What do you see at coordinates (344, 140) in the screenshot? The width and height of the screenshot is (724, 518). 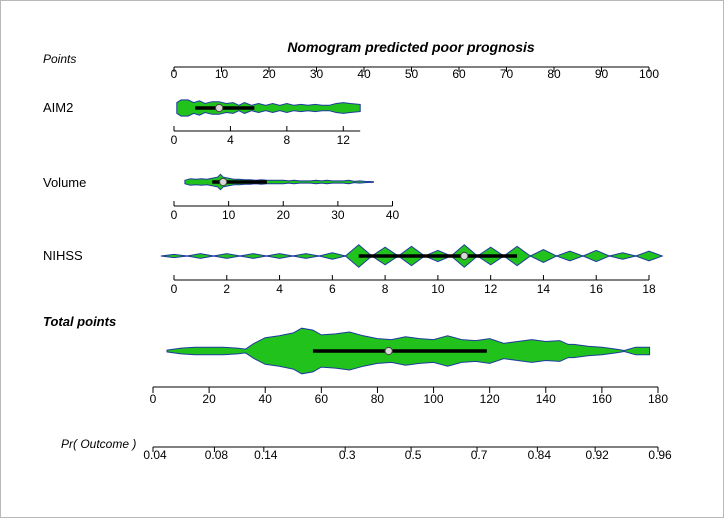 I see `aim2-tick-label: 12` at bounding box center [344, 140].